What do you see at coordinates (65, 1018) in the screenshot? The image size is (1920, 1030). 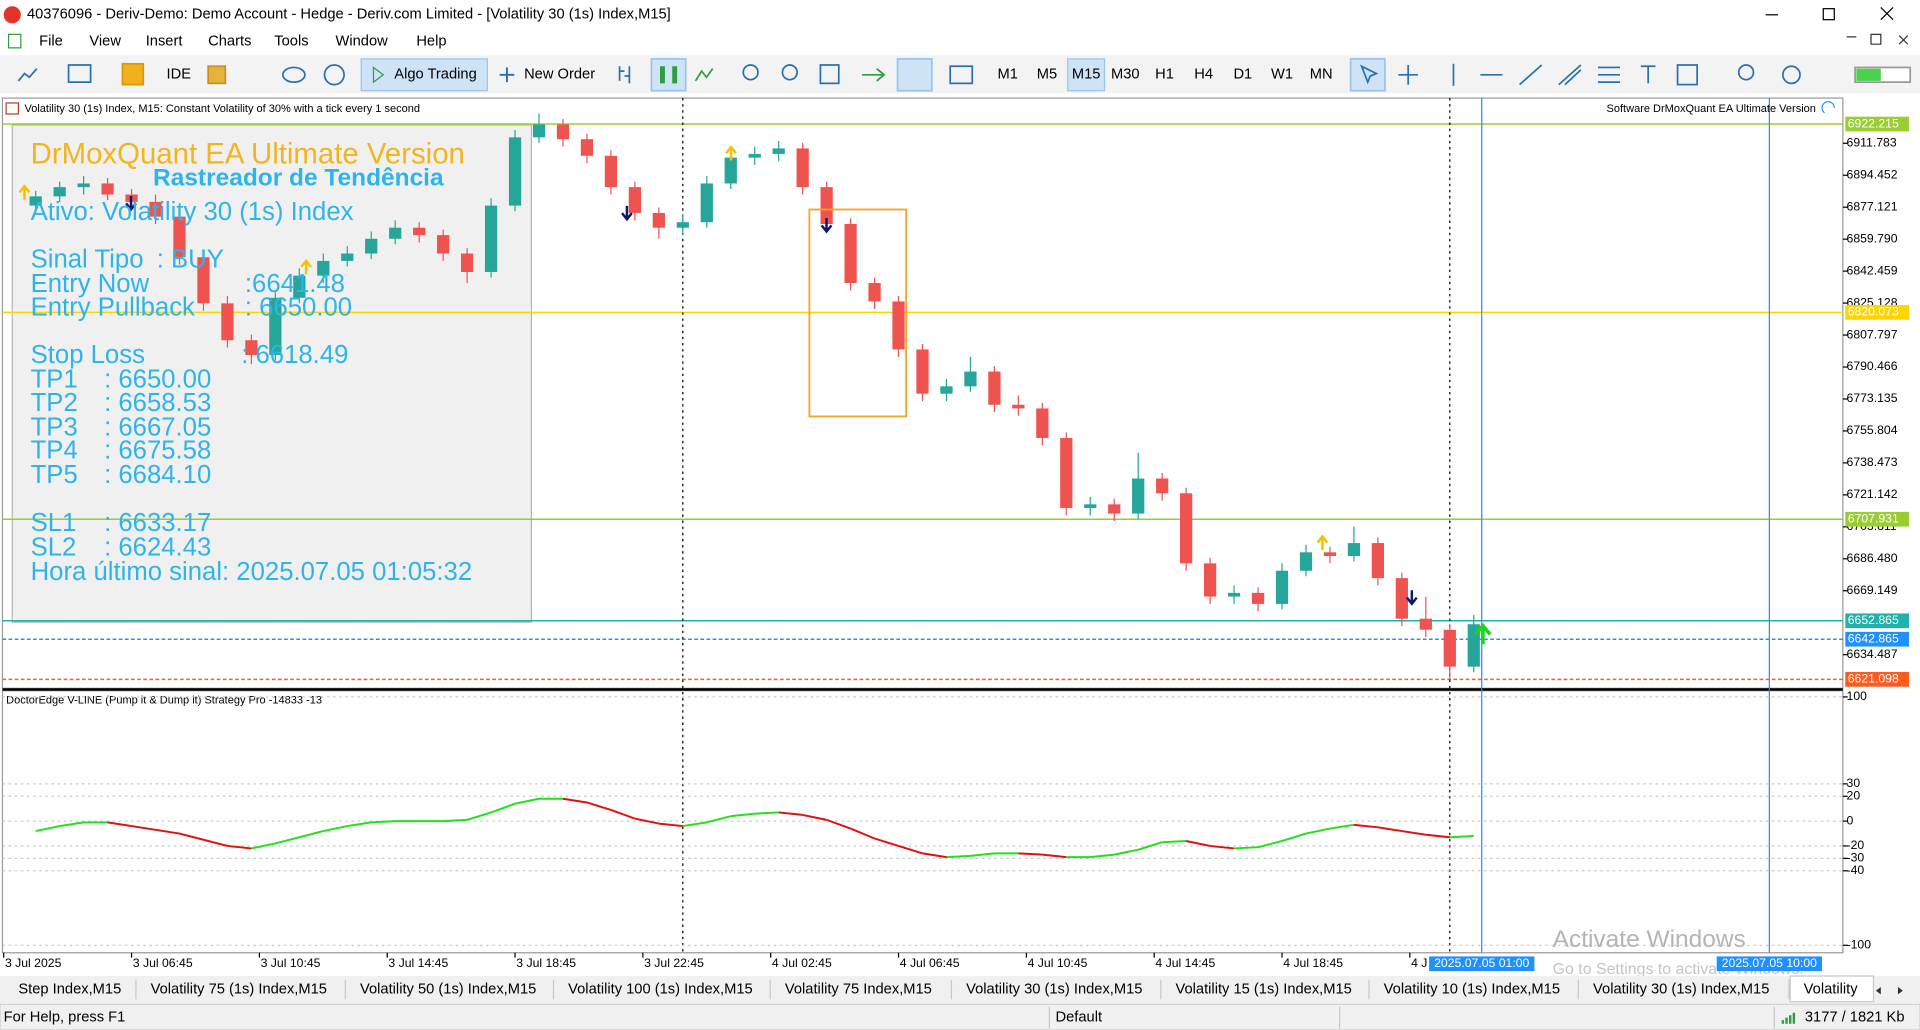 I see `status-help: For Help, press F1` at bounding box center [65, 1018].